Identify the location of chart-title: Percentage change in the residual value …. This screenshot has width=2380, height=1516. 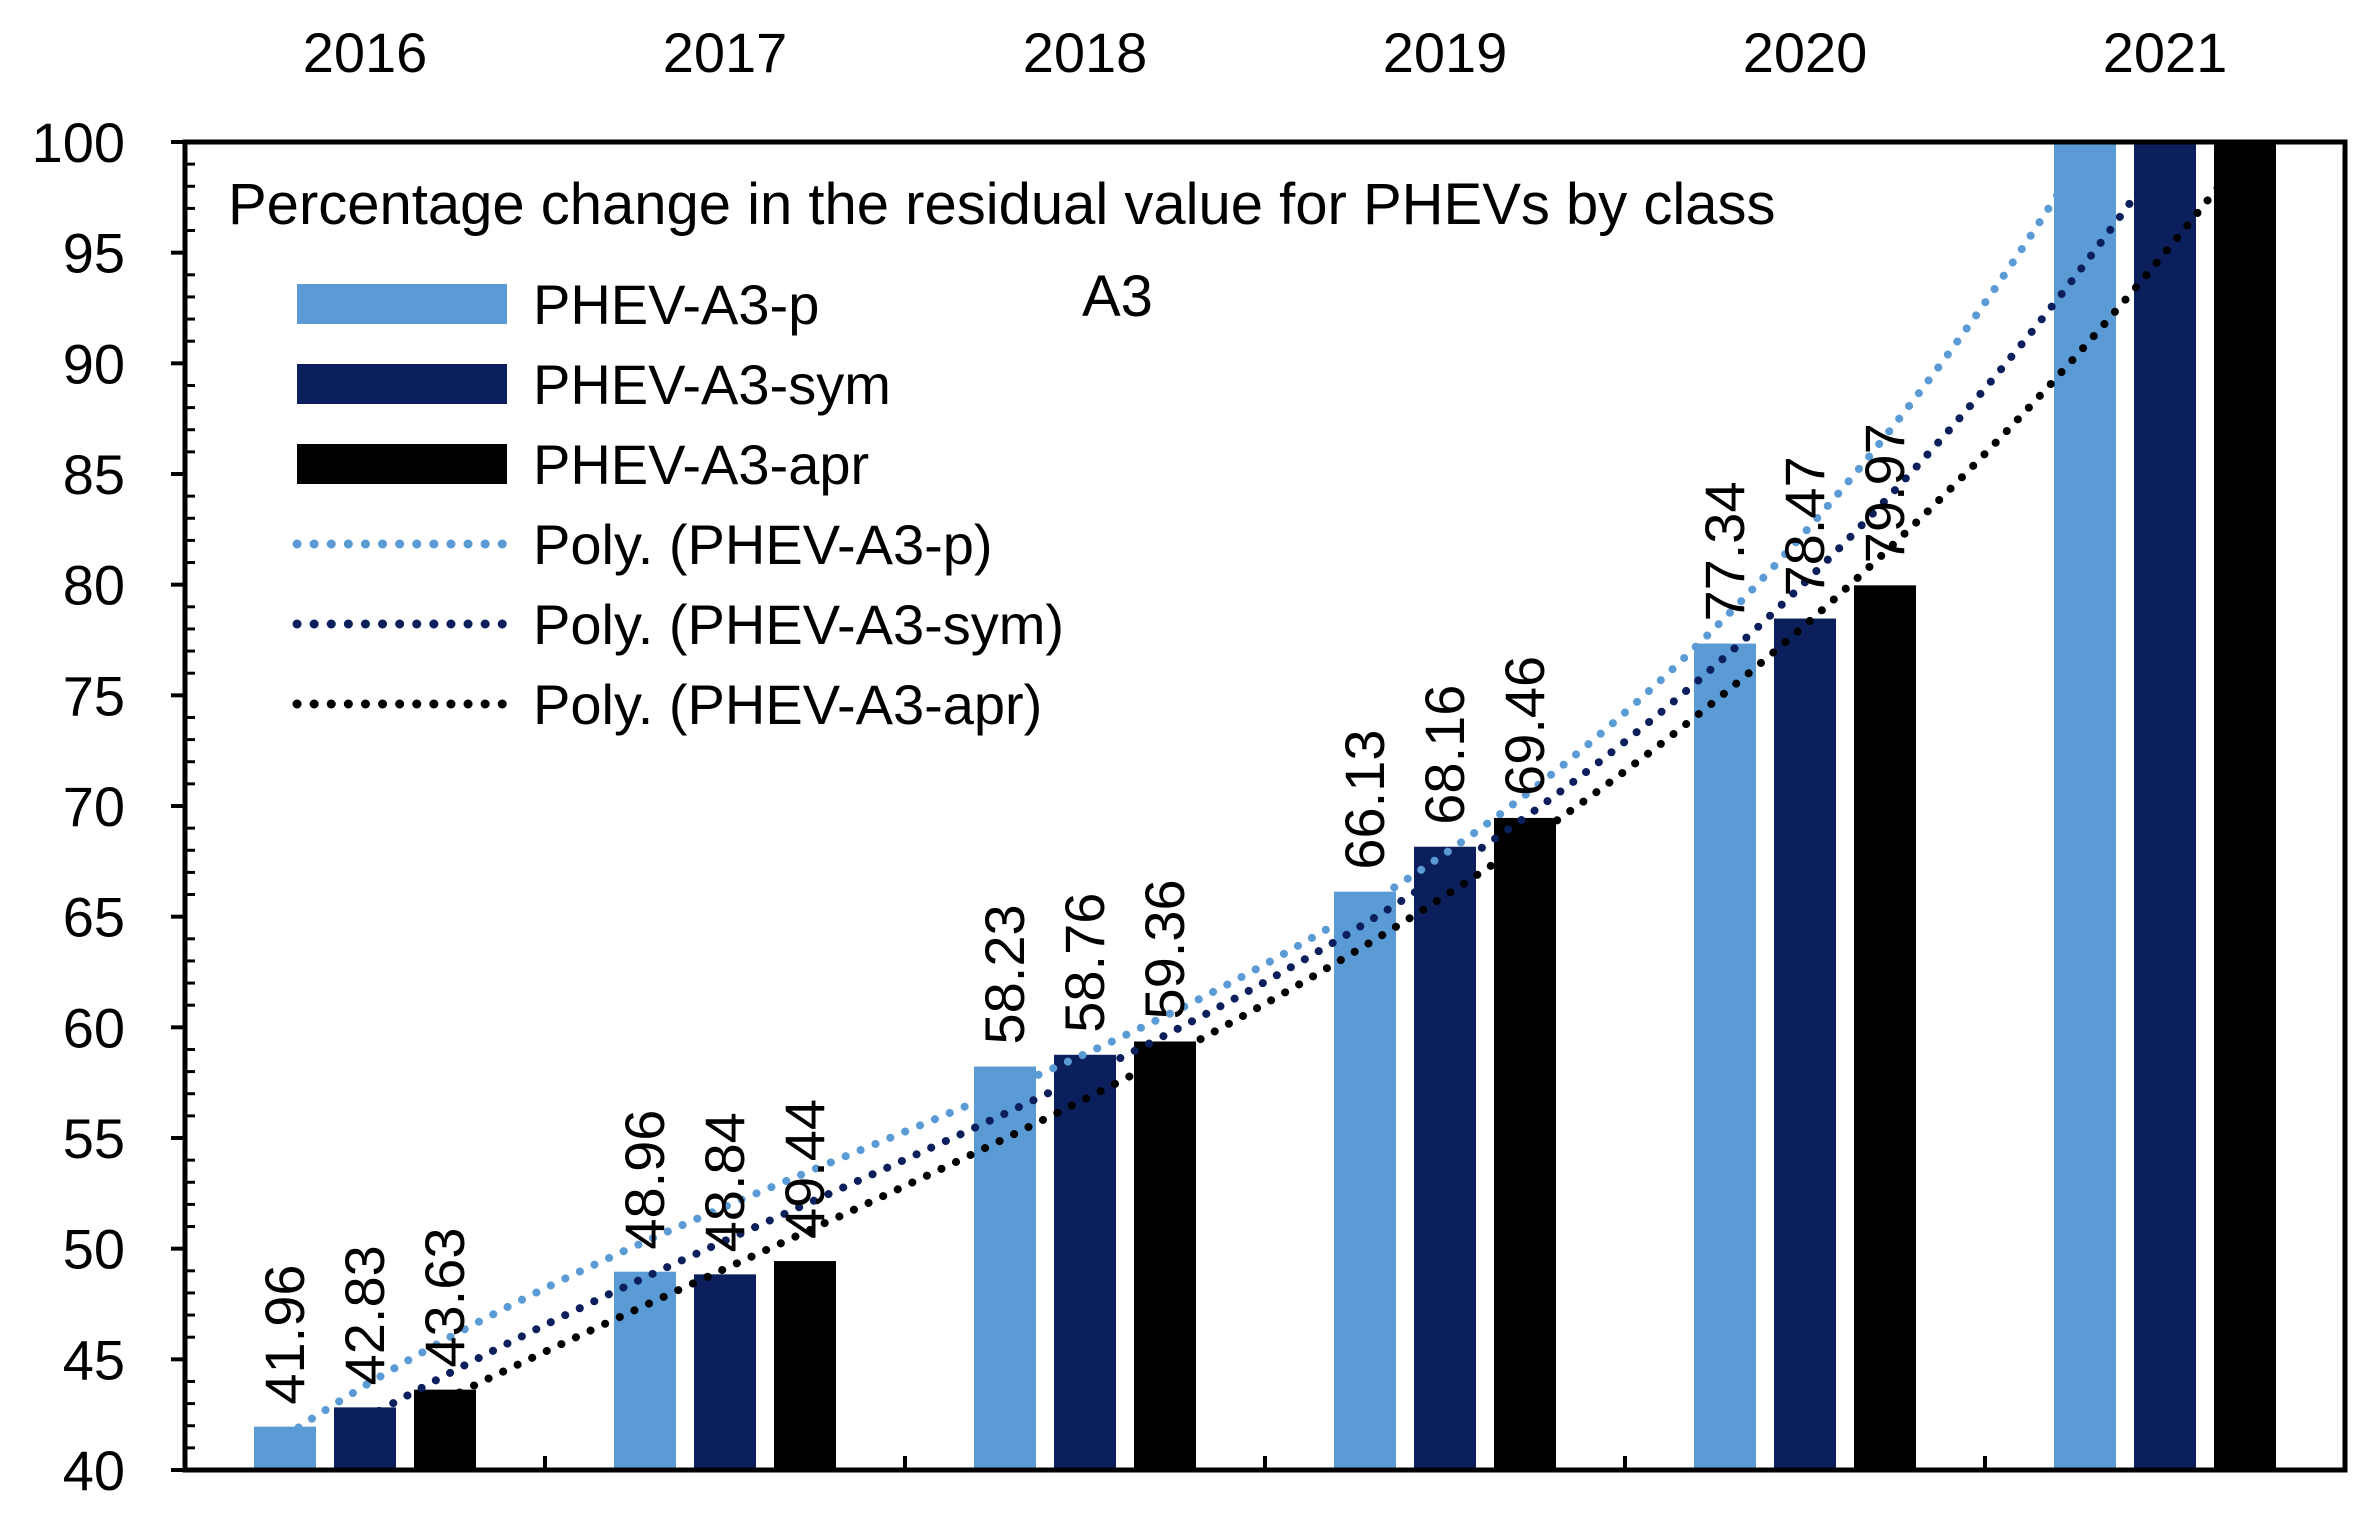
(1002, 204).